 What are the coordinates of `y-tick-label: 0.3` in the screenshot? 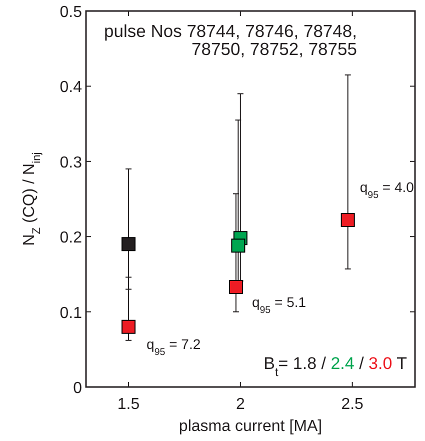 It's located at (71, 163).